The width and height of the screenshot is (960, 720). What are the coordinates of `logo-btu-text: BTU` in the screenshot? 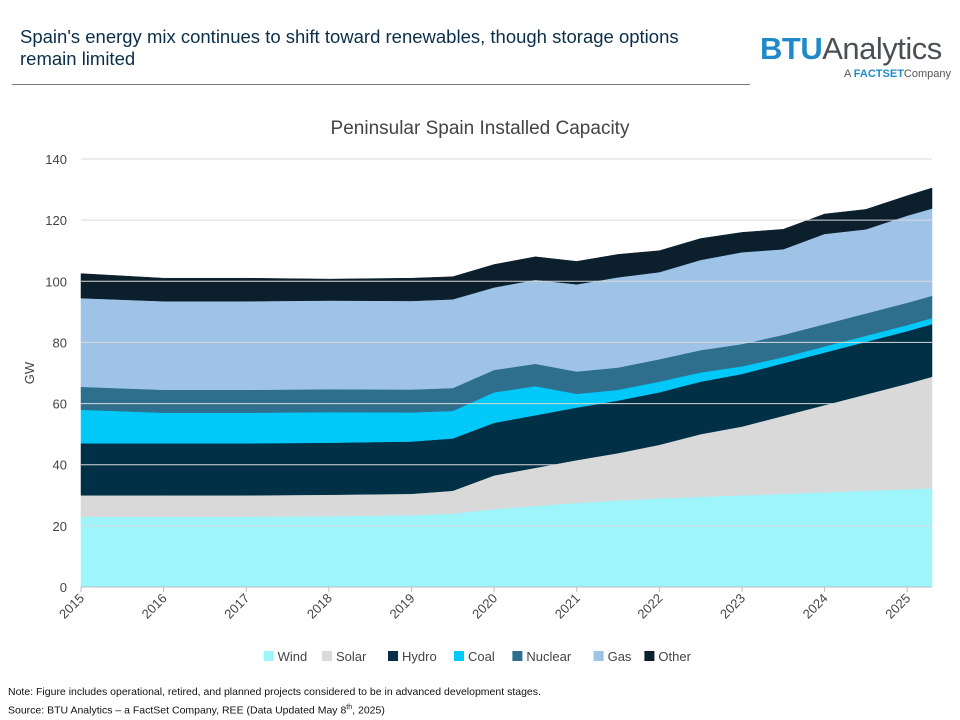 It's located at (791, 48).